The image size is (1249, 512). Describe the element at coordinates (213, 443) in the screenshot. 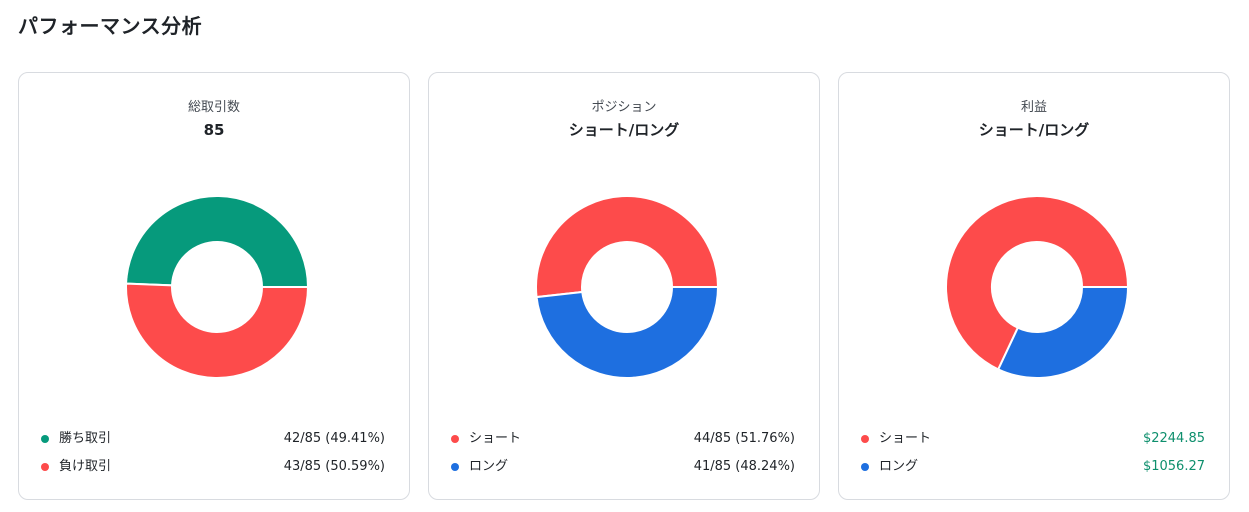

I see `legend-item-win: 勝ち取引 42/85 (49.41%)` at that location.